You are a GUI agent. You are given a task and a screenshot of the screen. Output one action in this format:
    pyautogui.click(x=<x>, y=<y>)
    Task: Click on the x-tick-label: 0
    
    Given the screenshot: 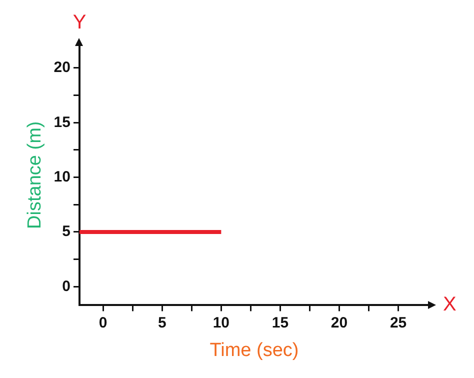 What is the action you would take?
    pyautogui.click(x=103, y=323)
    